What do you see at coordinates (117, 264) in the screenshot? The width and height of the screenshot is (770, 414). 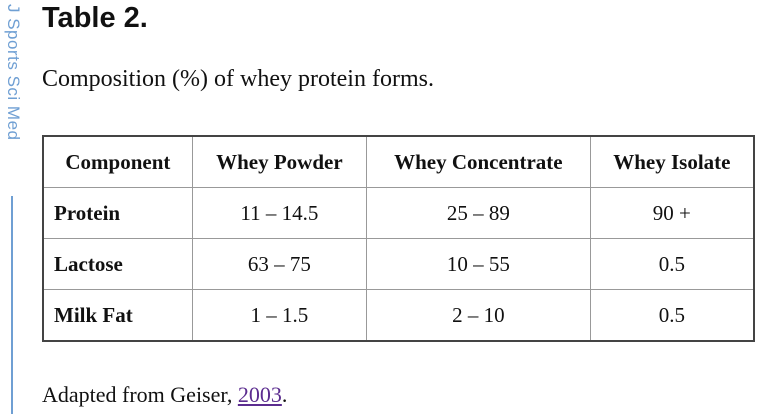 I see `row-label: Lactose` at bounding box center [117, 264].